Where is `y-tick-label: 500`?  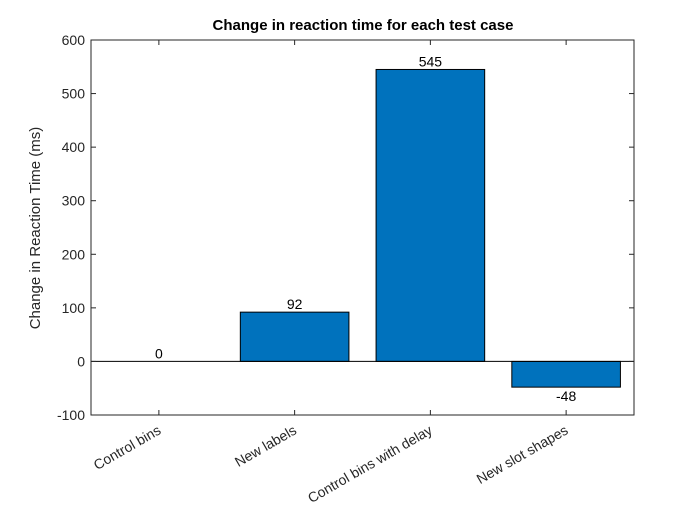 y-tick-label: 500 is located at coordinates (74, 94).